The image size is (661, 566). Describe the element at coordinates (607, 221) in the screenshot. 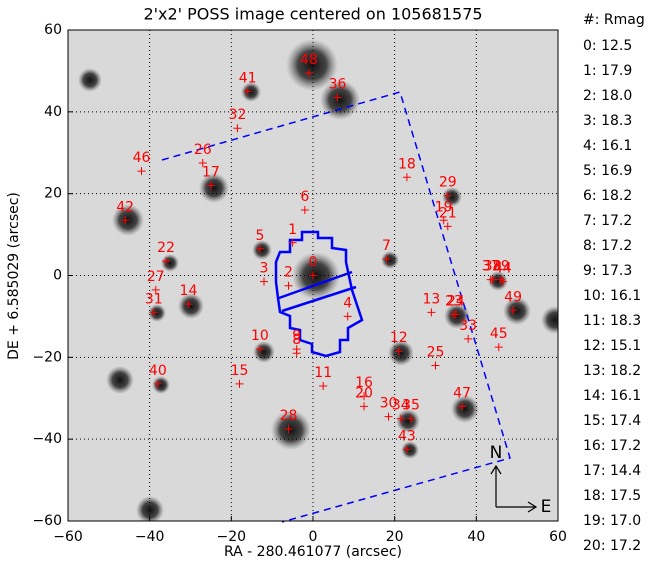

I see `list-entry: 7: 17.2` at that location.